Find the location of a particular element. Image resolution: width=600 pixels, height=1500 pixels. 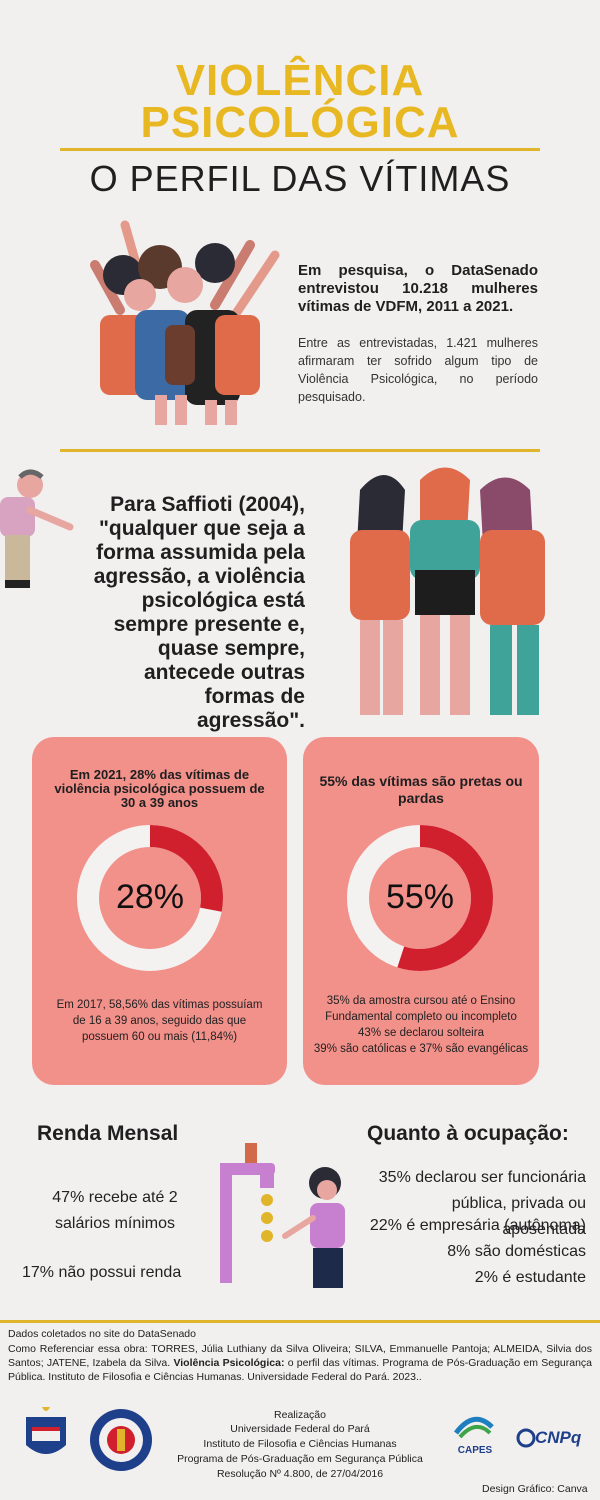

ufpa-logo is located at coordinates (46, 1430).